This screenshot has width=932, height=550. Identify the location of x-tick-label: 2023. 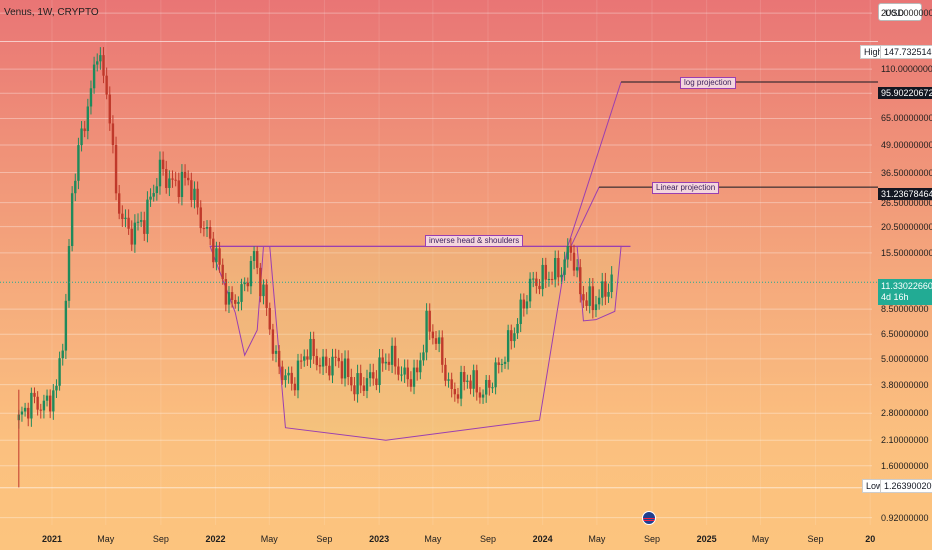
(379, 539).